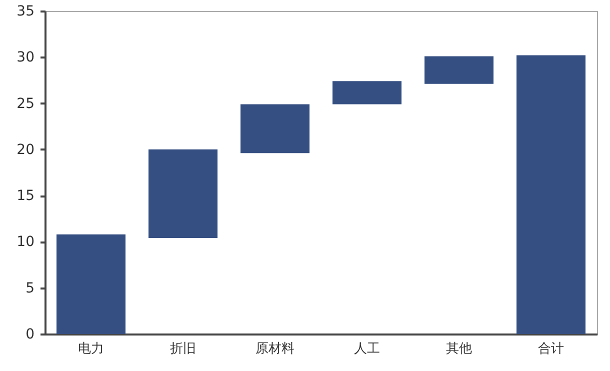 Image resolution: width=610 pixels, height=371 pixels. Describe the element at coordinates (275, 349) in the screenshot. I see `x-tick-label: 原材料` at that location.